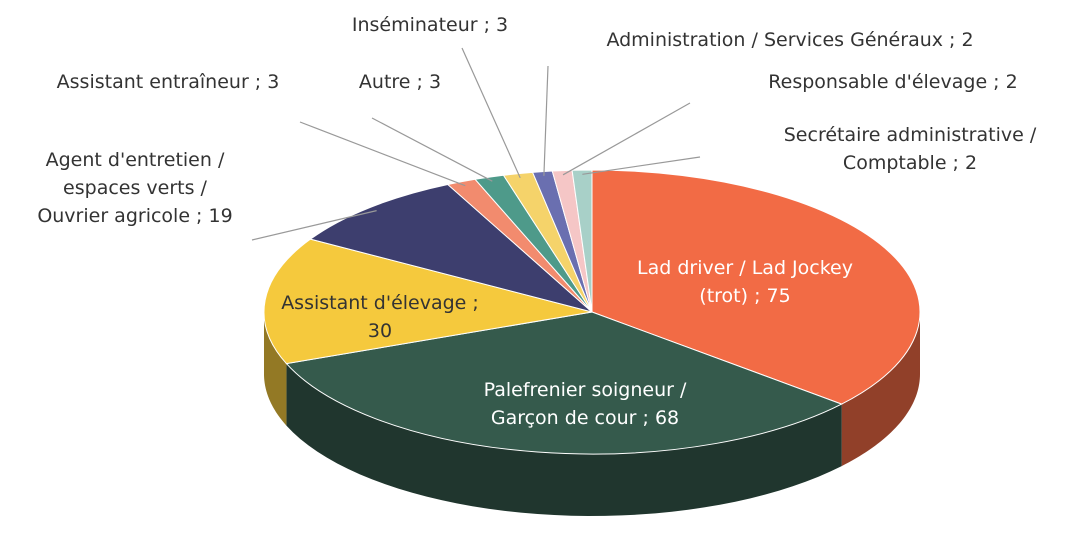 This screenshot has height=555, width=1073. I want to click on data-label: Inséminateur ; 3, so click(430, 25).